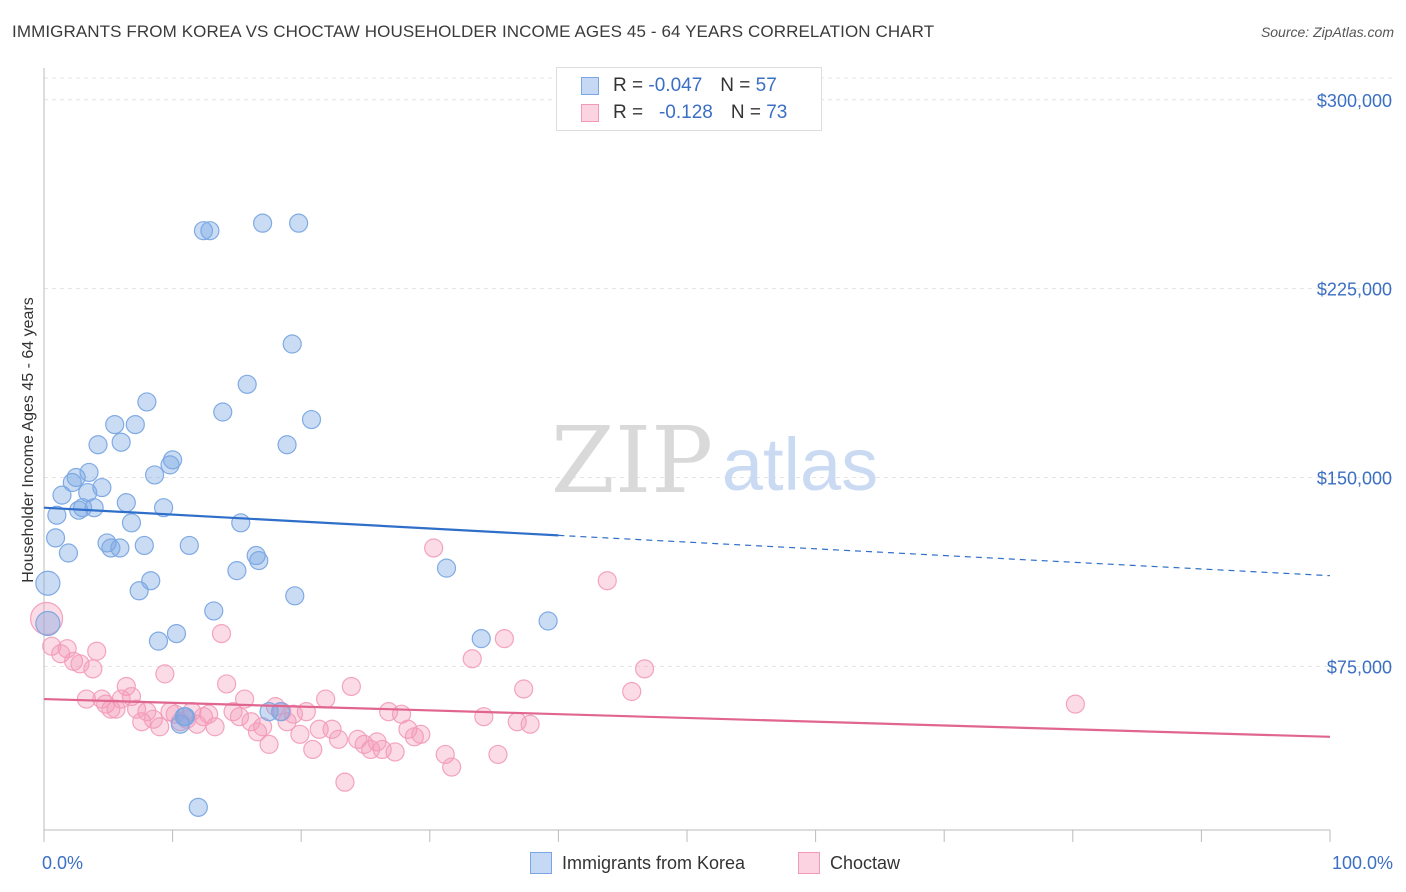  I want to click on stats-row-choctaw: R = -0.128 N = 73, so click(684, 113).